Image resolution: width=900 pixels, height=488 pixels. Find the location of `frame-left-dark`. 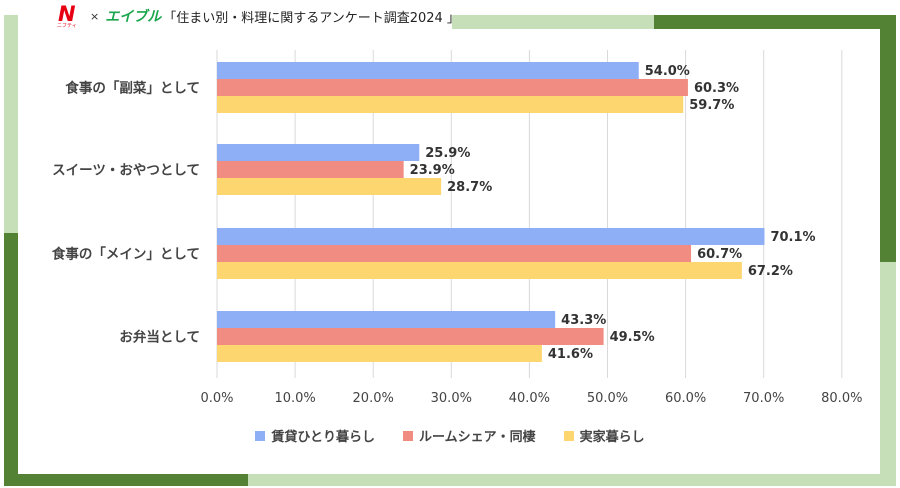

frame-left-dark is located at coordinates (11, 359).